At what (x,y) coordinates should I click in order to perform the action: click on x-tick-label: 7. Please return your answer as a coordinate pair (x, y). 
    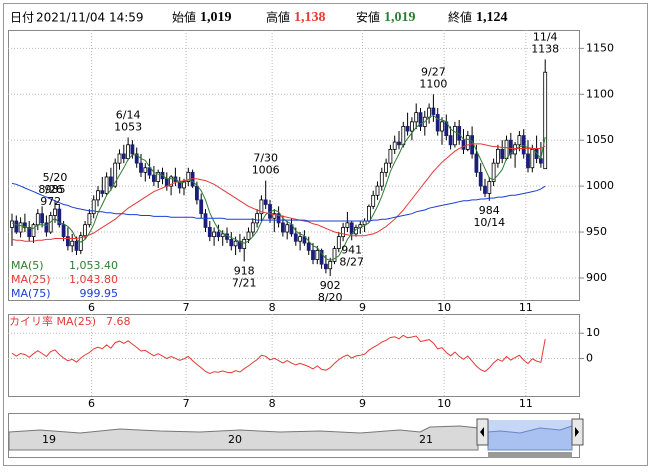
    Looking at the image, I should click on (186, 307).